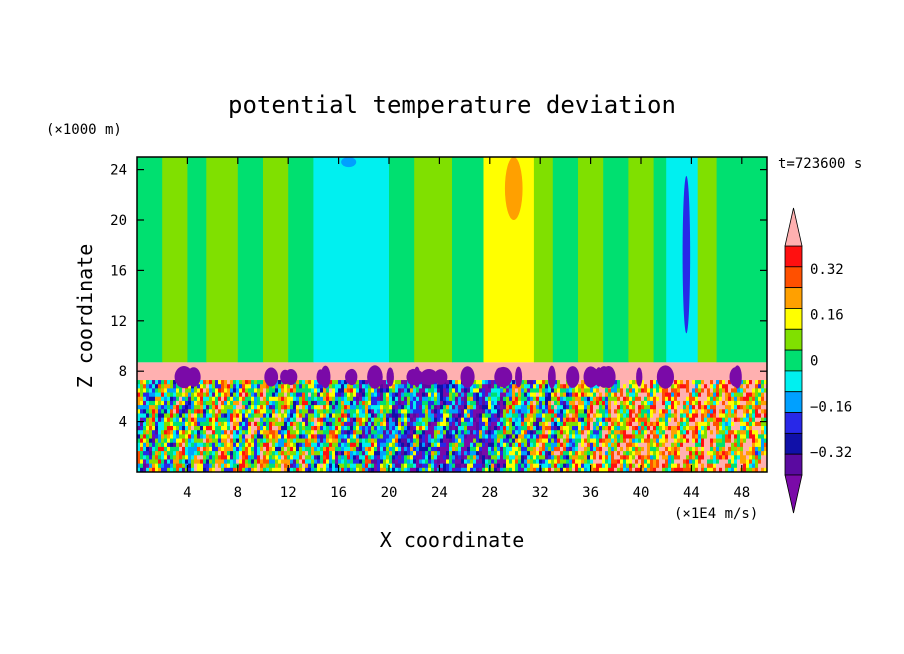 The height and width of the screenshot is (654, 904). I want to click on x-tick-label: 24, so click(439, 493).